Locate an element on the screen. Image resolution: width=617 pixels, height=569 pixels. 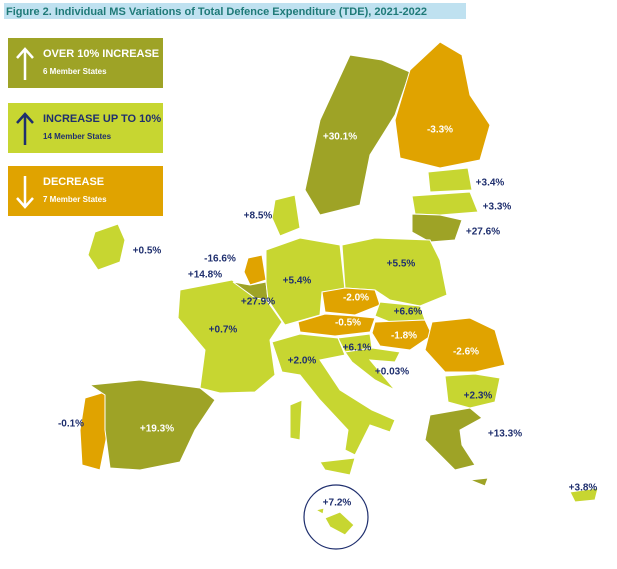
germany is located at coordinates (305, 281).